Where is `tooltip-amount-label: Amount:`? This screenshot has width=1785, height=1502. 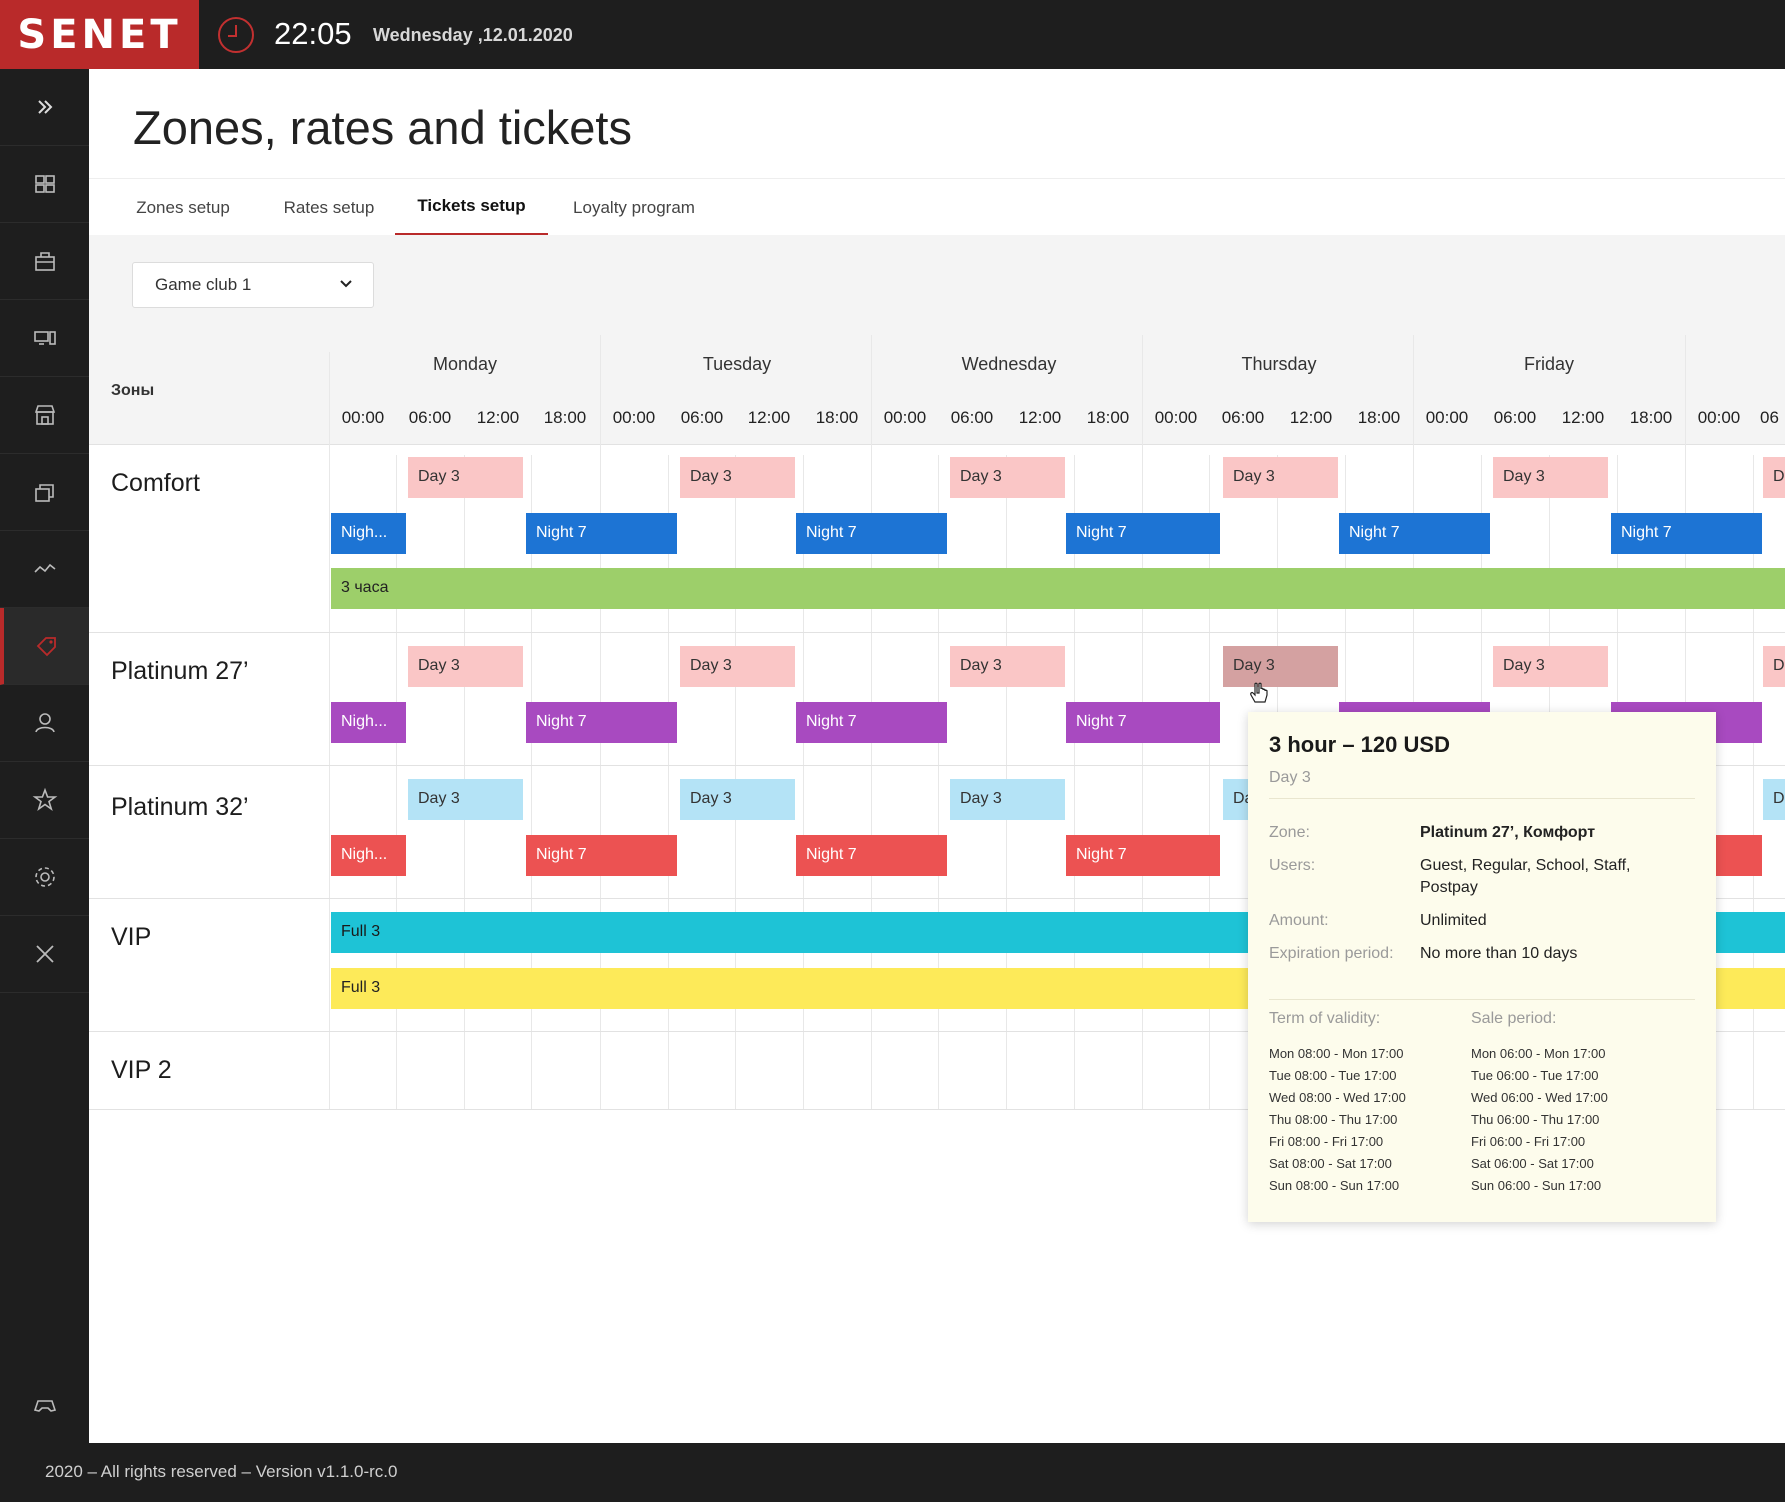 tooltip-amount-label: Amount: is located at coordinates (1299, 920).